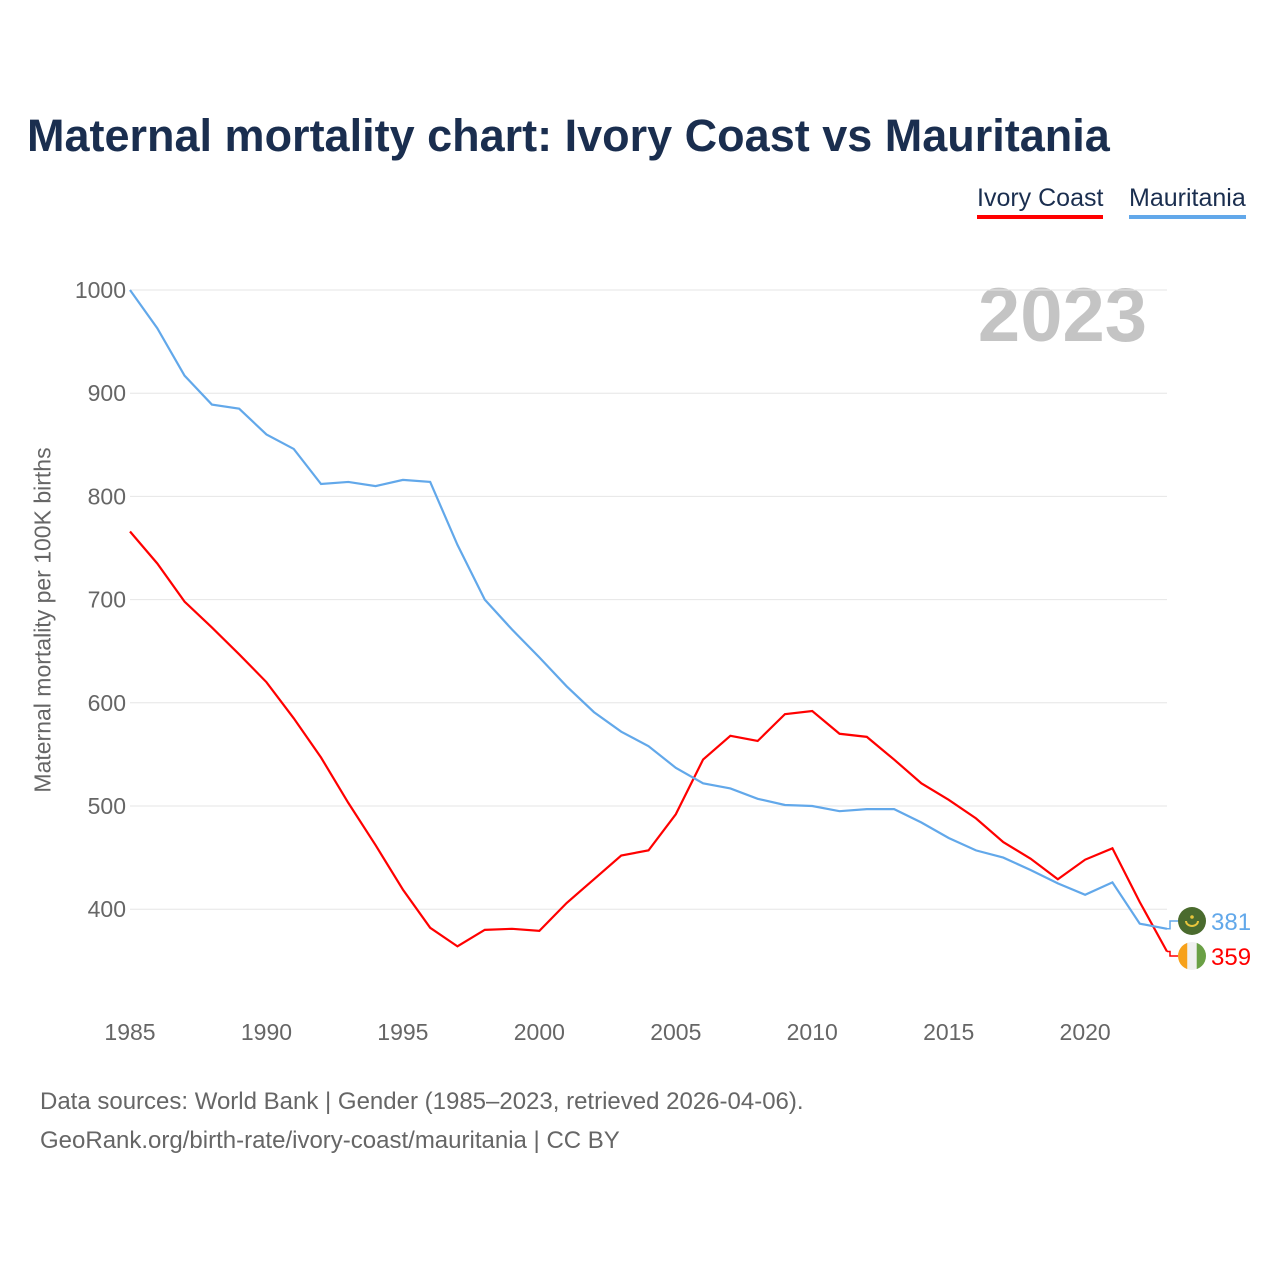  Describe the element at coordinates (1187, 201) in the screenshot. I see `legend-mauritania: Mauritania` at that location.